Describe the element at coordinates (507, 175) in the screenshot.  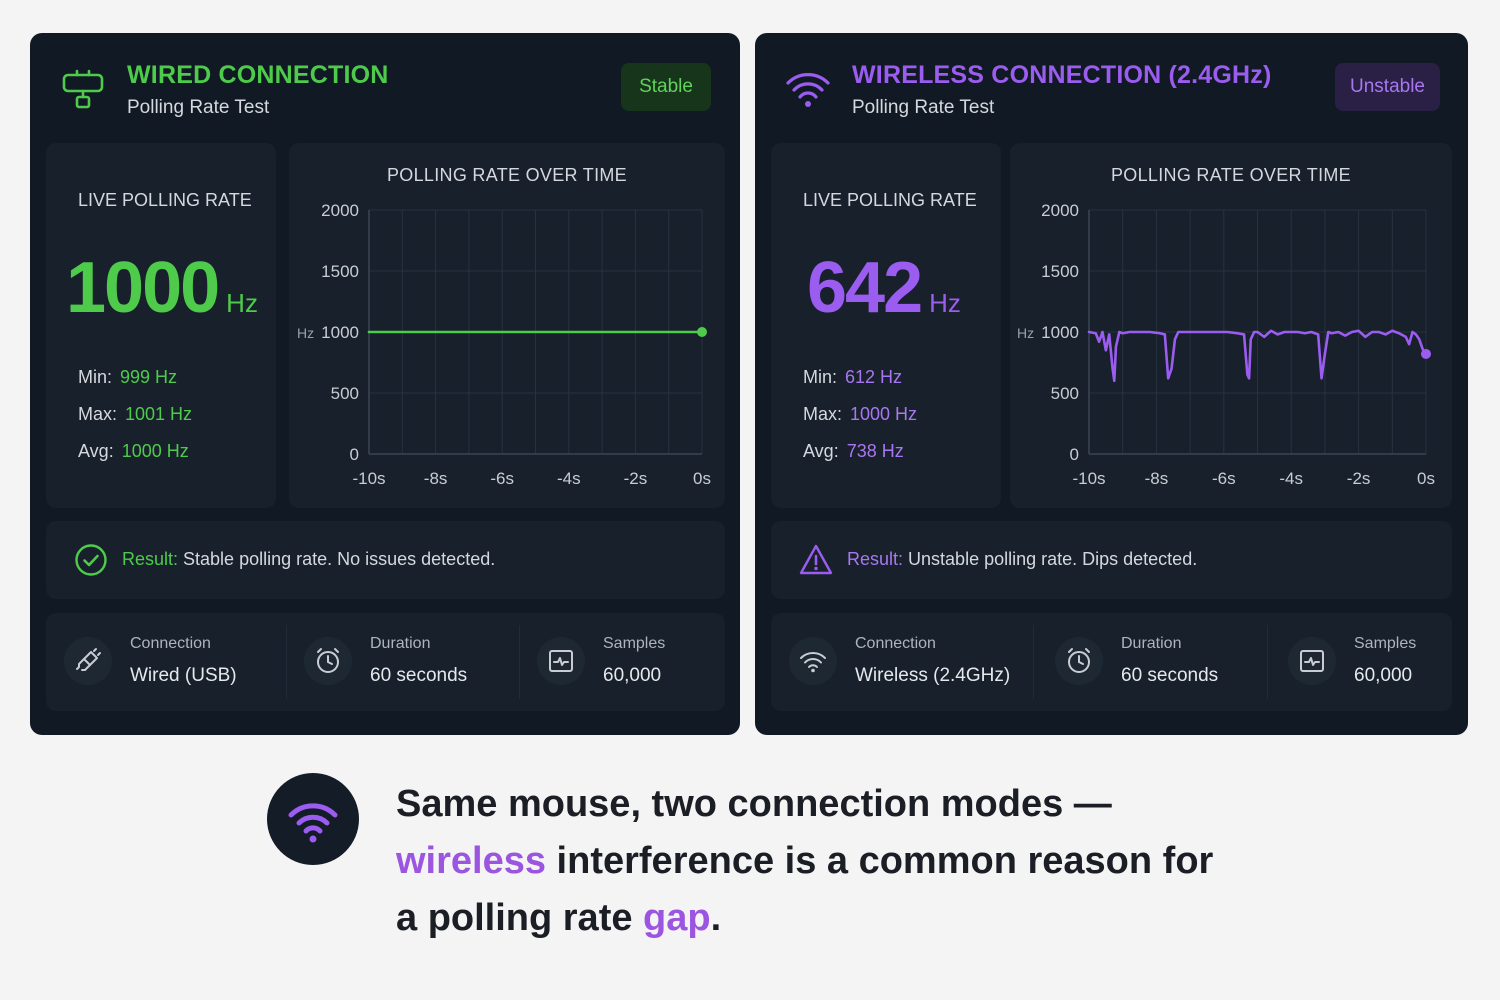
I see `wired-chart-title: POLLING RATE OVER TIME` at that location.